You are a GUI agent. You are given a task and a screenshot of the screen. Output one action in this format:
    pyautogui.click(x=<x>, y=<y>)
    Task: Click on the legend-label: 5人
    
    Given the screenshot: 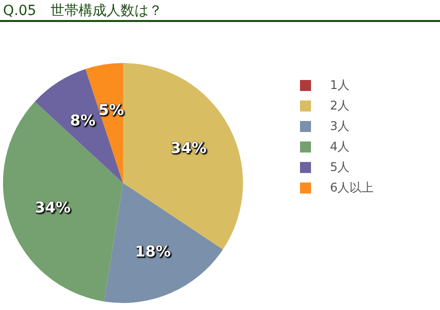 What is the action you would take?
    pyautogui.click(x=340, y=167)
    